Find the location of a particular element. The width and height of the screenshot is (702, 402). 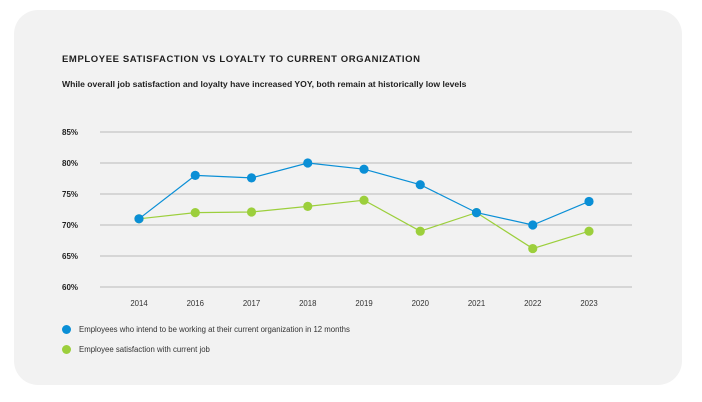

y-tick-label: 60% is located at coordinates (70, 287).